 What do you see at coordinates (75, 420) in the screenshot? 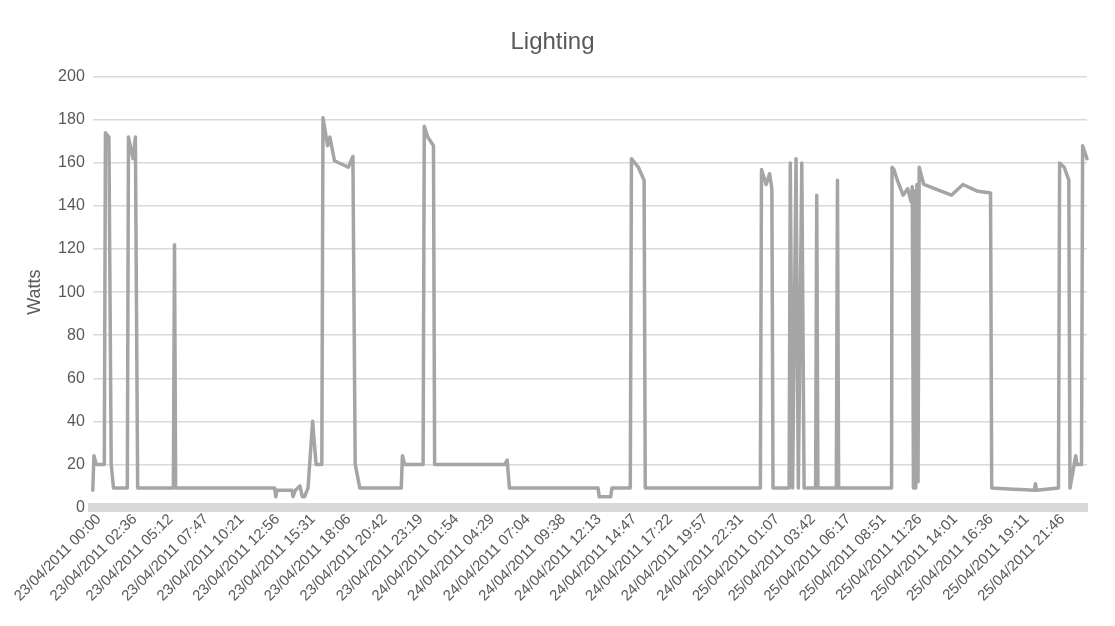
I see `y-tick-label: 40` at bounding box center [75, 420].